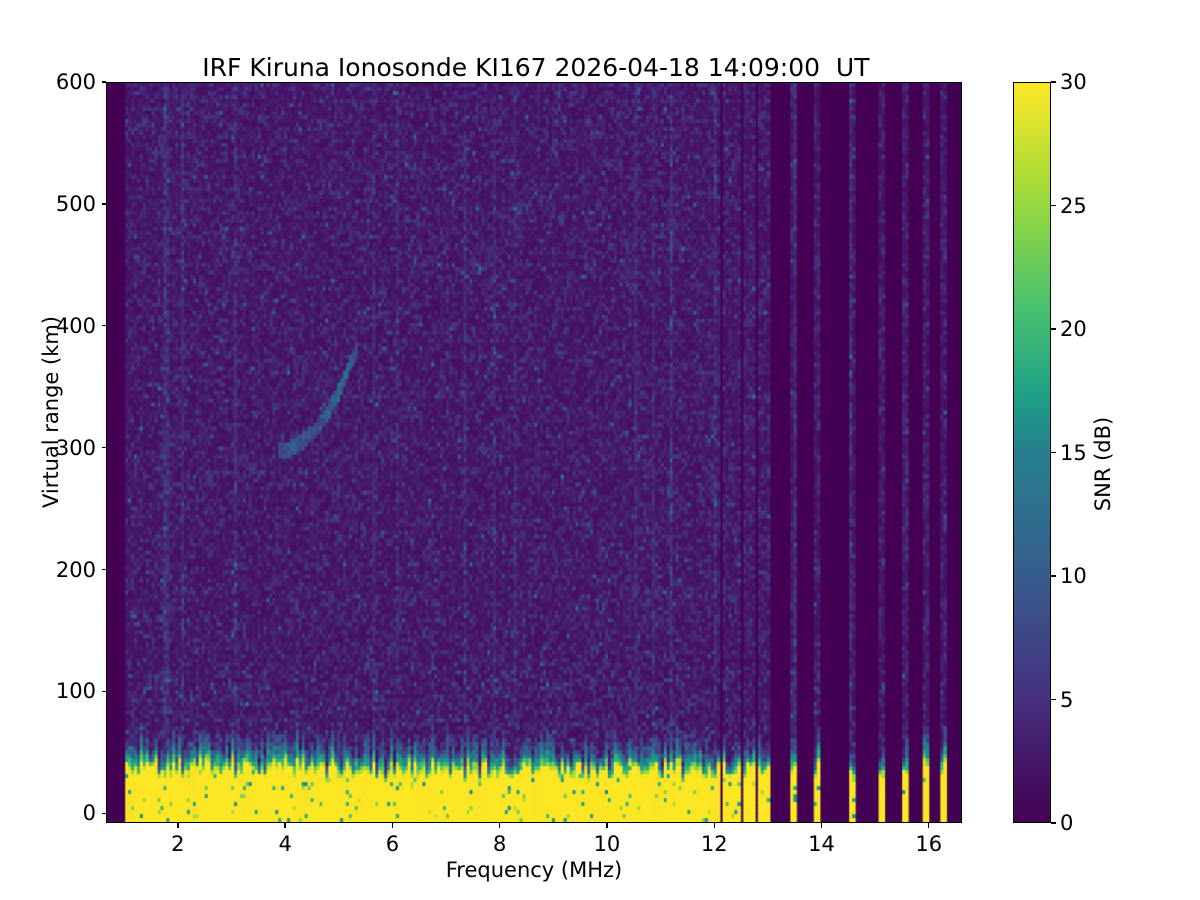  What do you see at coordinates (1103, 464) in the screenshot?
I see `colorbar-label: SNR (dB)` at bounding box center [1103, 464].